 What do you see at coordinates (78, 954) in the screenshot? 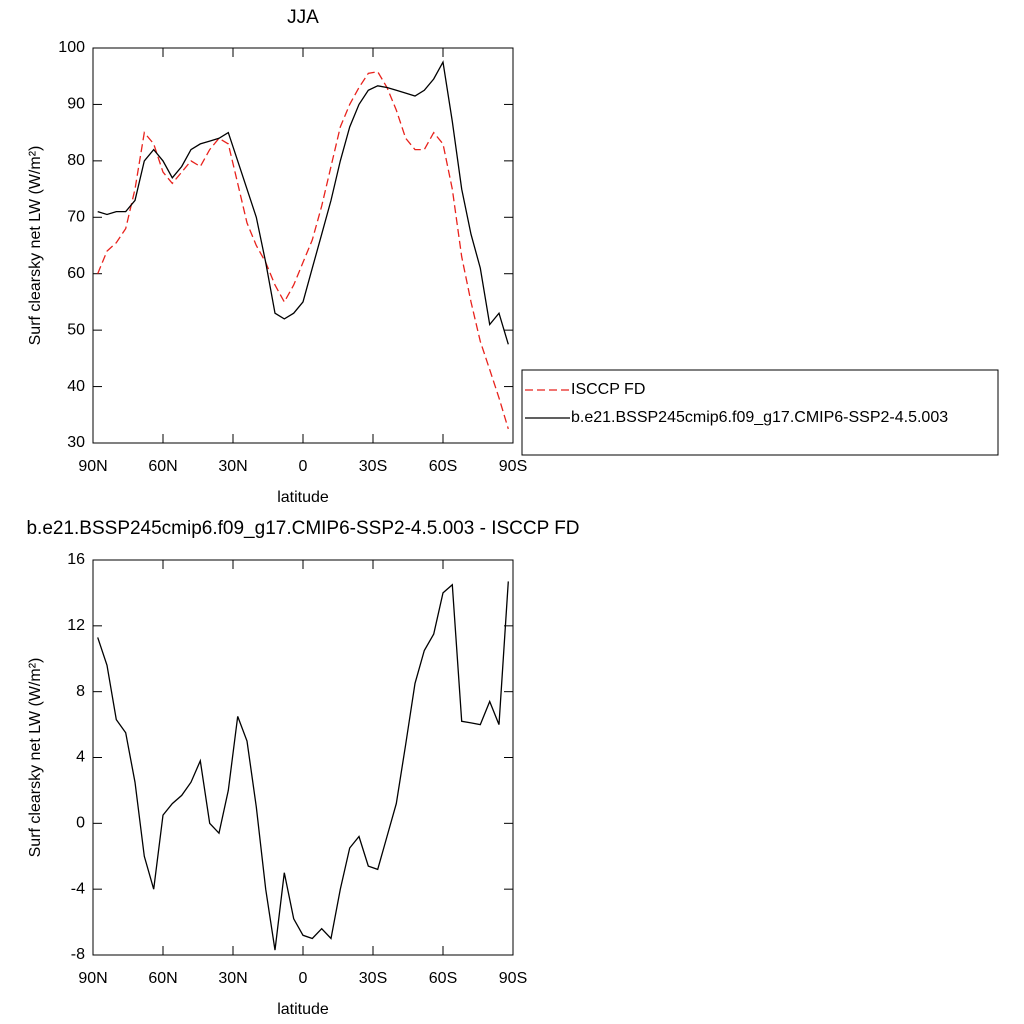
I see `y-tick-label: -8` at bounding box center [78, 954].